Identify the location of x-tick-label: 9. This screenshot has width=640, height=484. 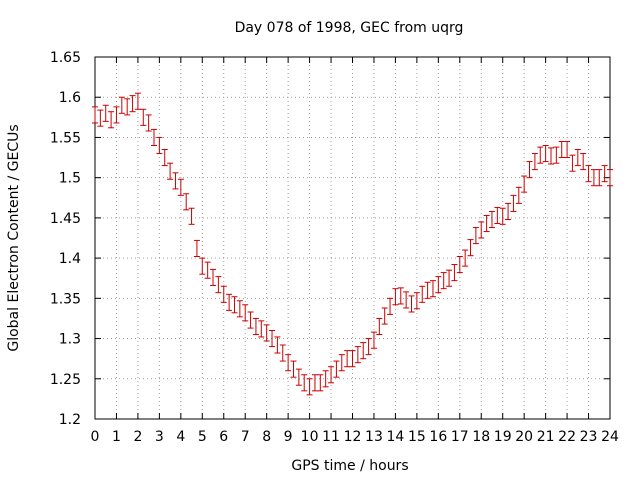
(288, 437).